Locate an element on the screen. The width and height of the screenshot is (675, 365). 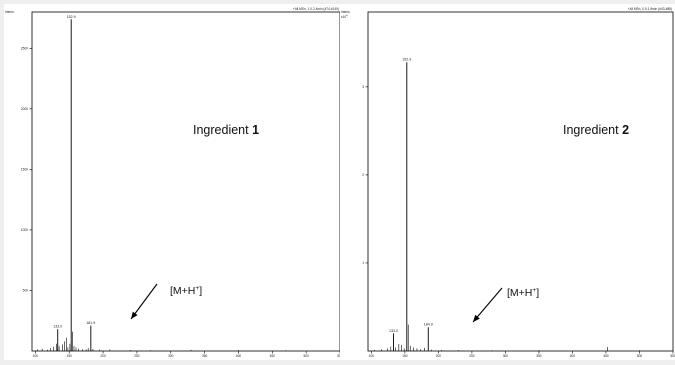
peak-label: 181.9 is located at coordinates (90, 323).